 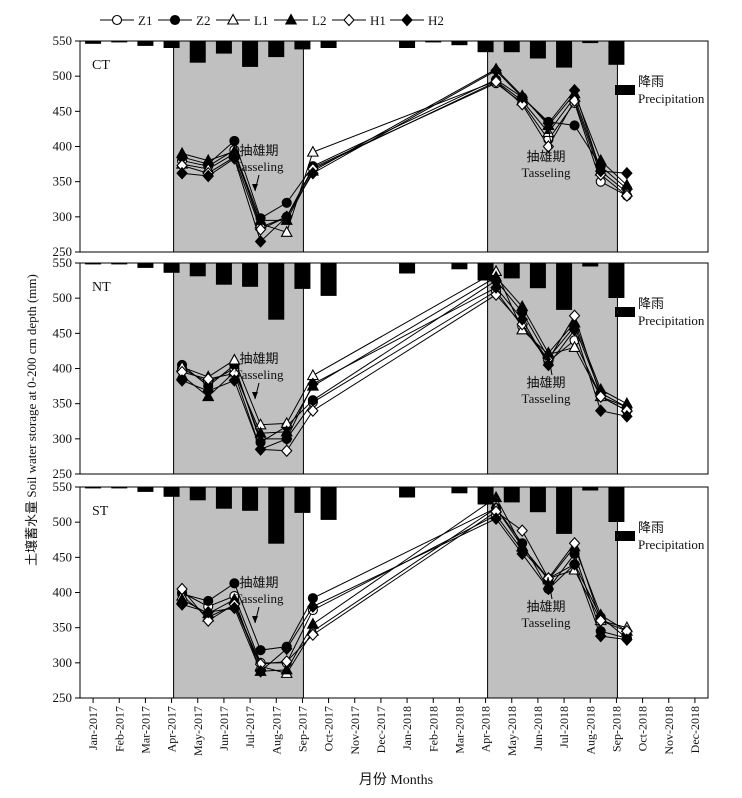 What do you see at coordinates (459, 730) in the screenshot?
I see `x-tick-label: Mar-2018` at bounding box center [459, 730].